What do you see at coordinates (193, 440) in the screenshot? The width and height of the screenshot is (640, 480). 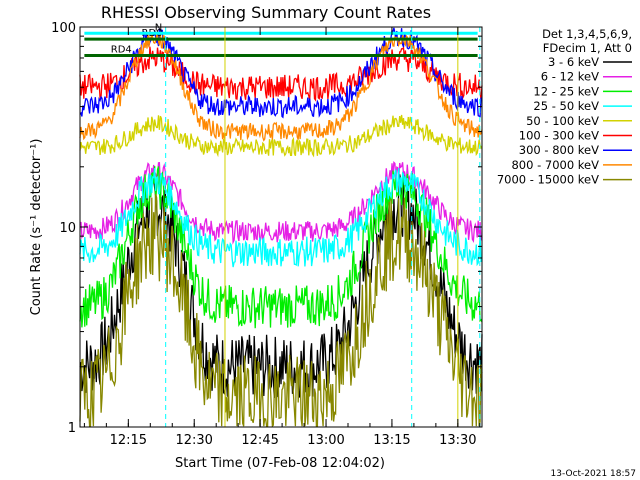 I see `x-tick-label: 12:30` at bounding box center [193, 440].